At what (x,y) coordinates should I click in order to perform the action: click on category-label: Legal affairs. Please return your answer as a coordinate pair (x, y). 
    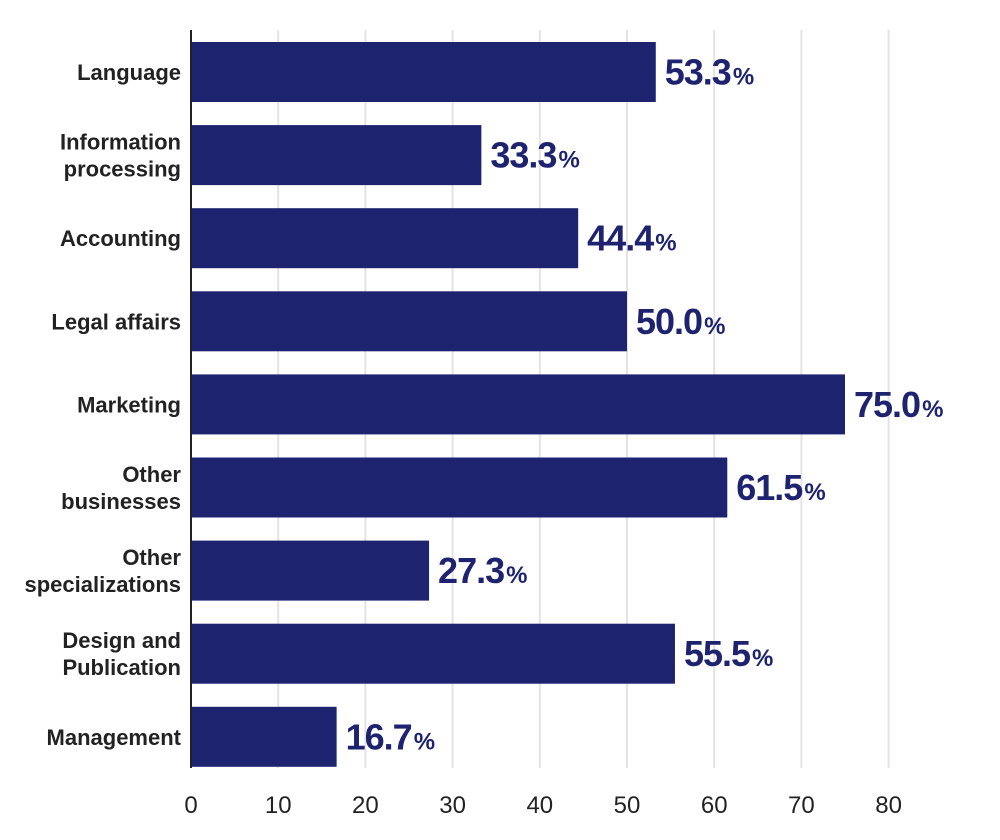
    Looking at the image, I should click on (116, 321).